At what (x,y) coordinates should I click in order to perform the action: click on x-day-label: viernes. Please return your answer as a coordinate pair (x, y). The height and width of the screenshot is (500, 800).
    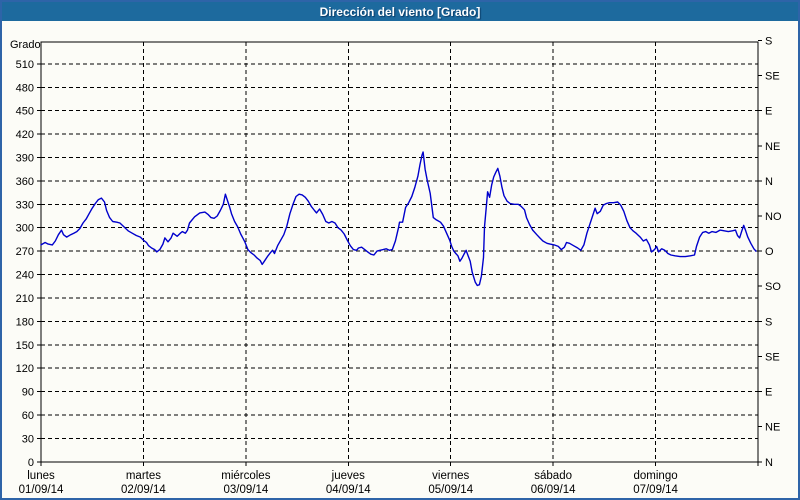
    Looking at the image, I should click on (450, 476).